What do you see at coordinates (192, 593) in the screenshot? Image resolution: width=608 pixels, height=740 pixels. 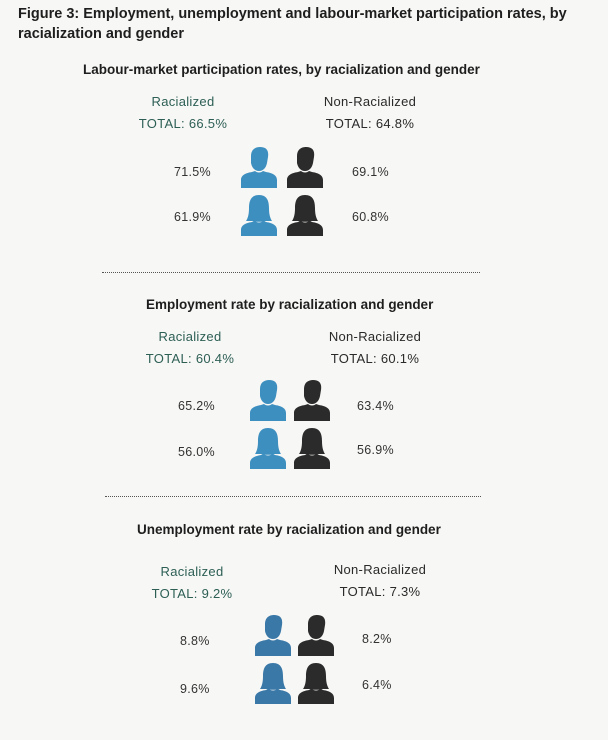 I see `racialized-total: TOTAL: 9.2%` at bounding box center [192, 593].